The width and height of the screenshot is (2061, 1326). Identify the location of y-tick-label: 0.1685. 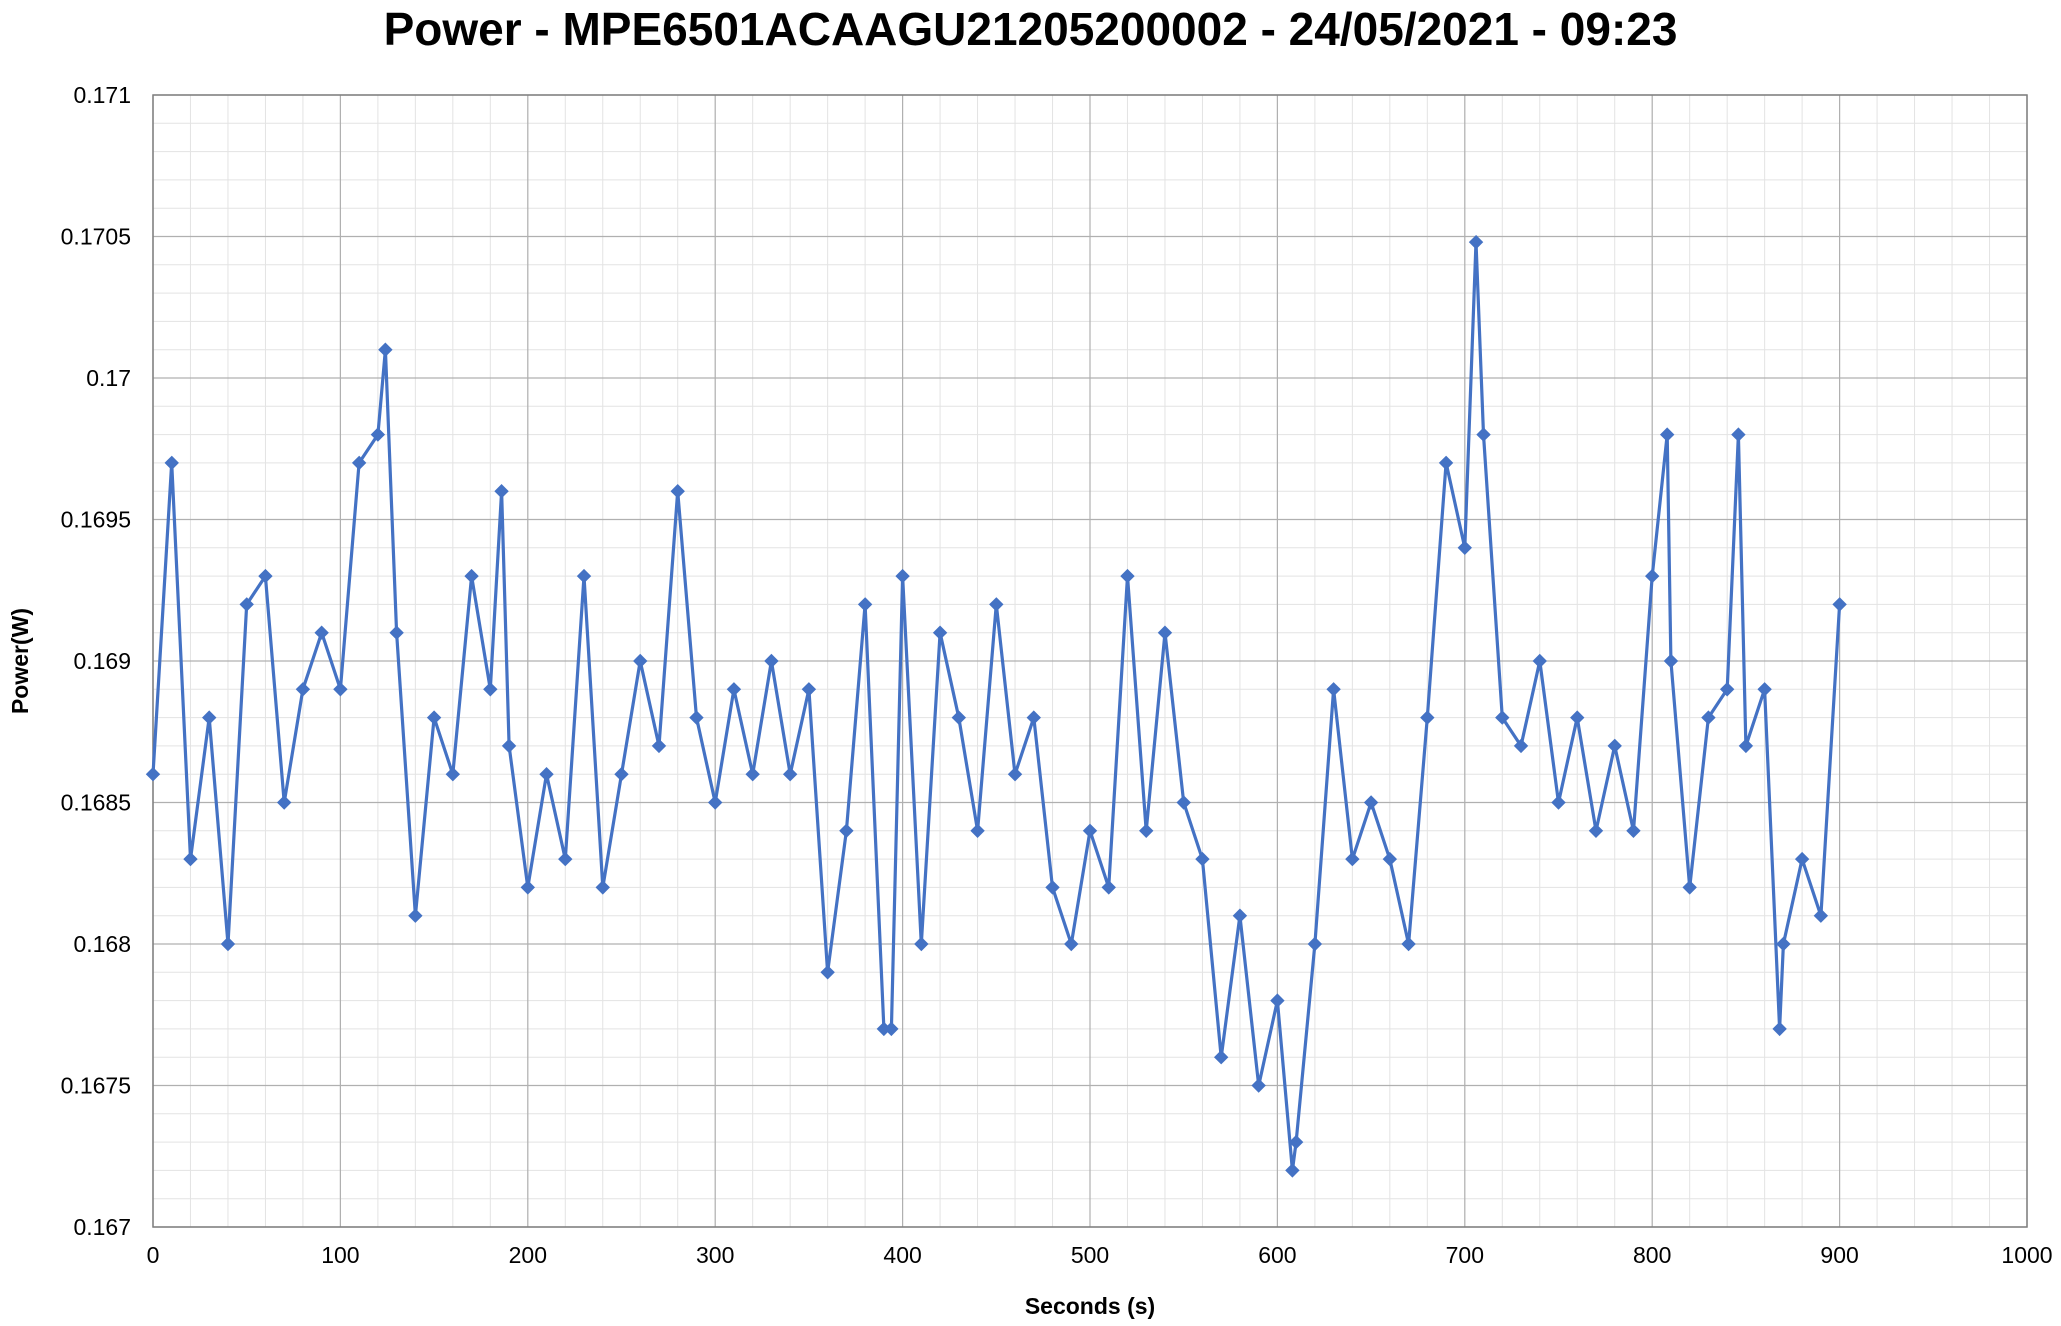
(96, 803).